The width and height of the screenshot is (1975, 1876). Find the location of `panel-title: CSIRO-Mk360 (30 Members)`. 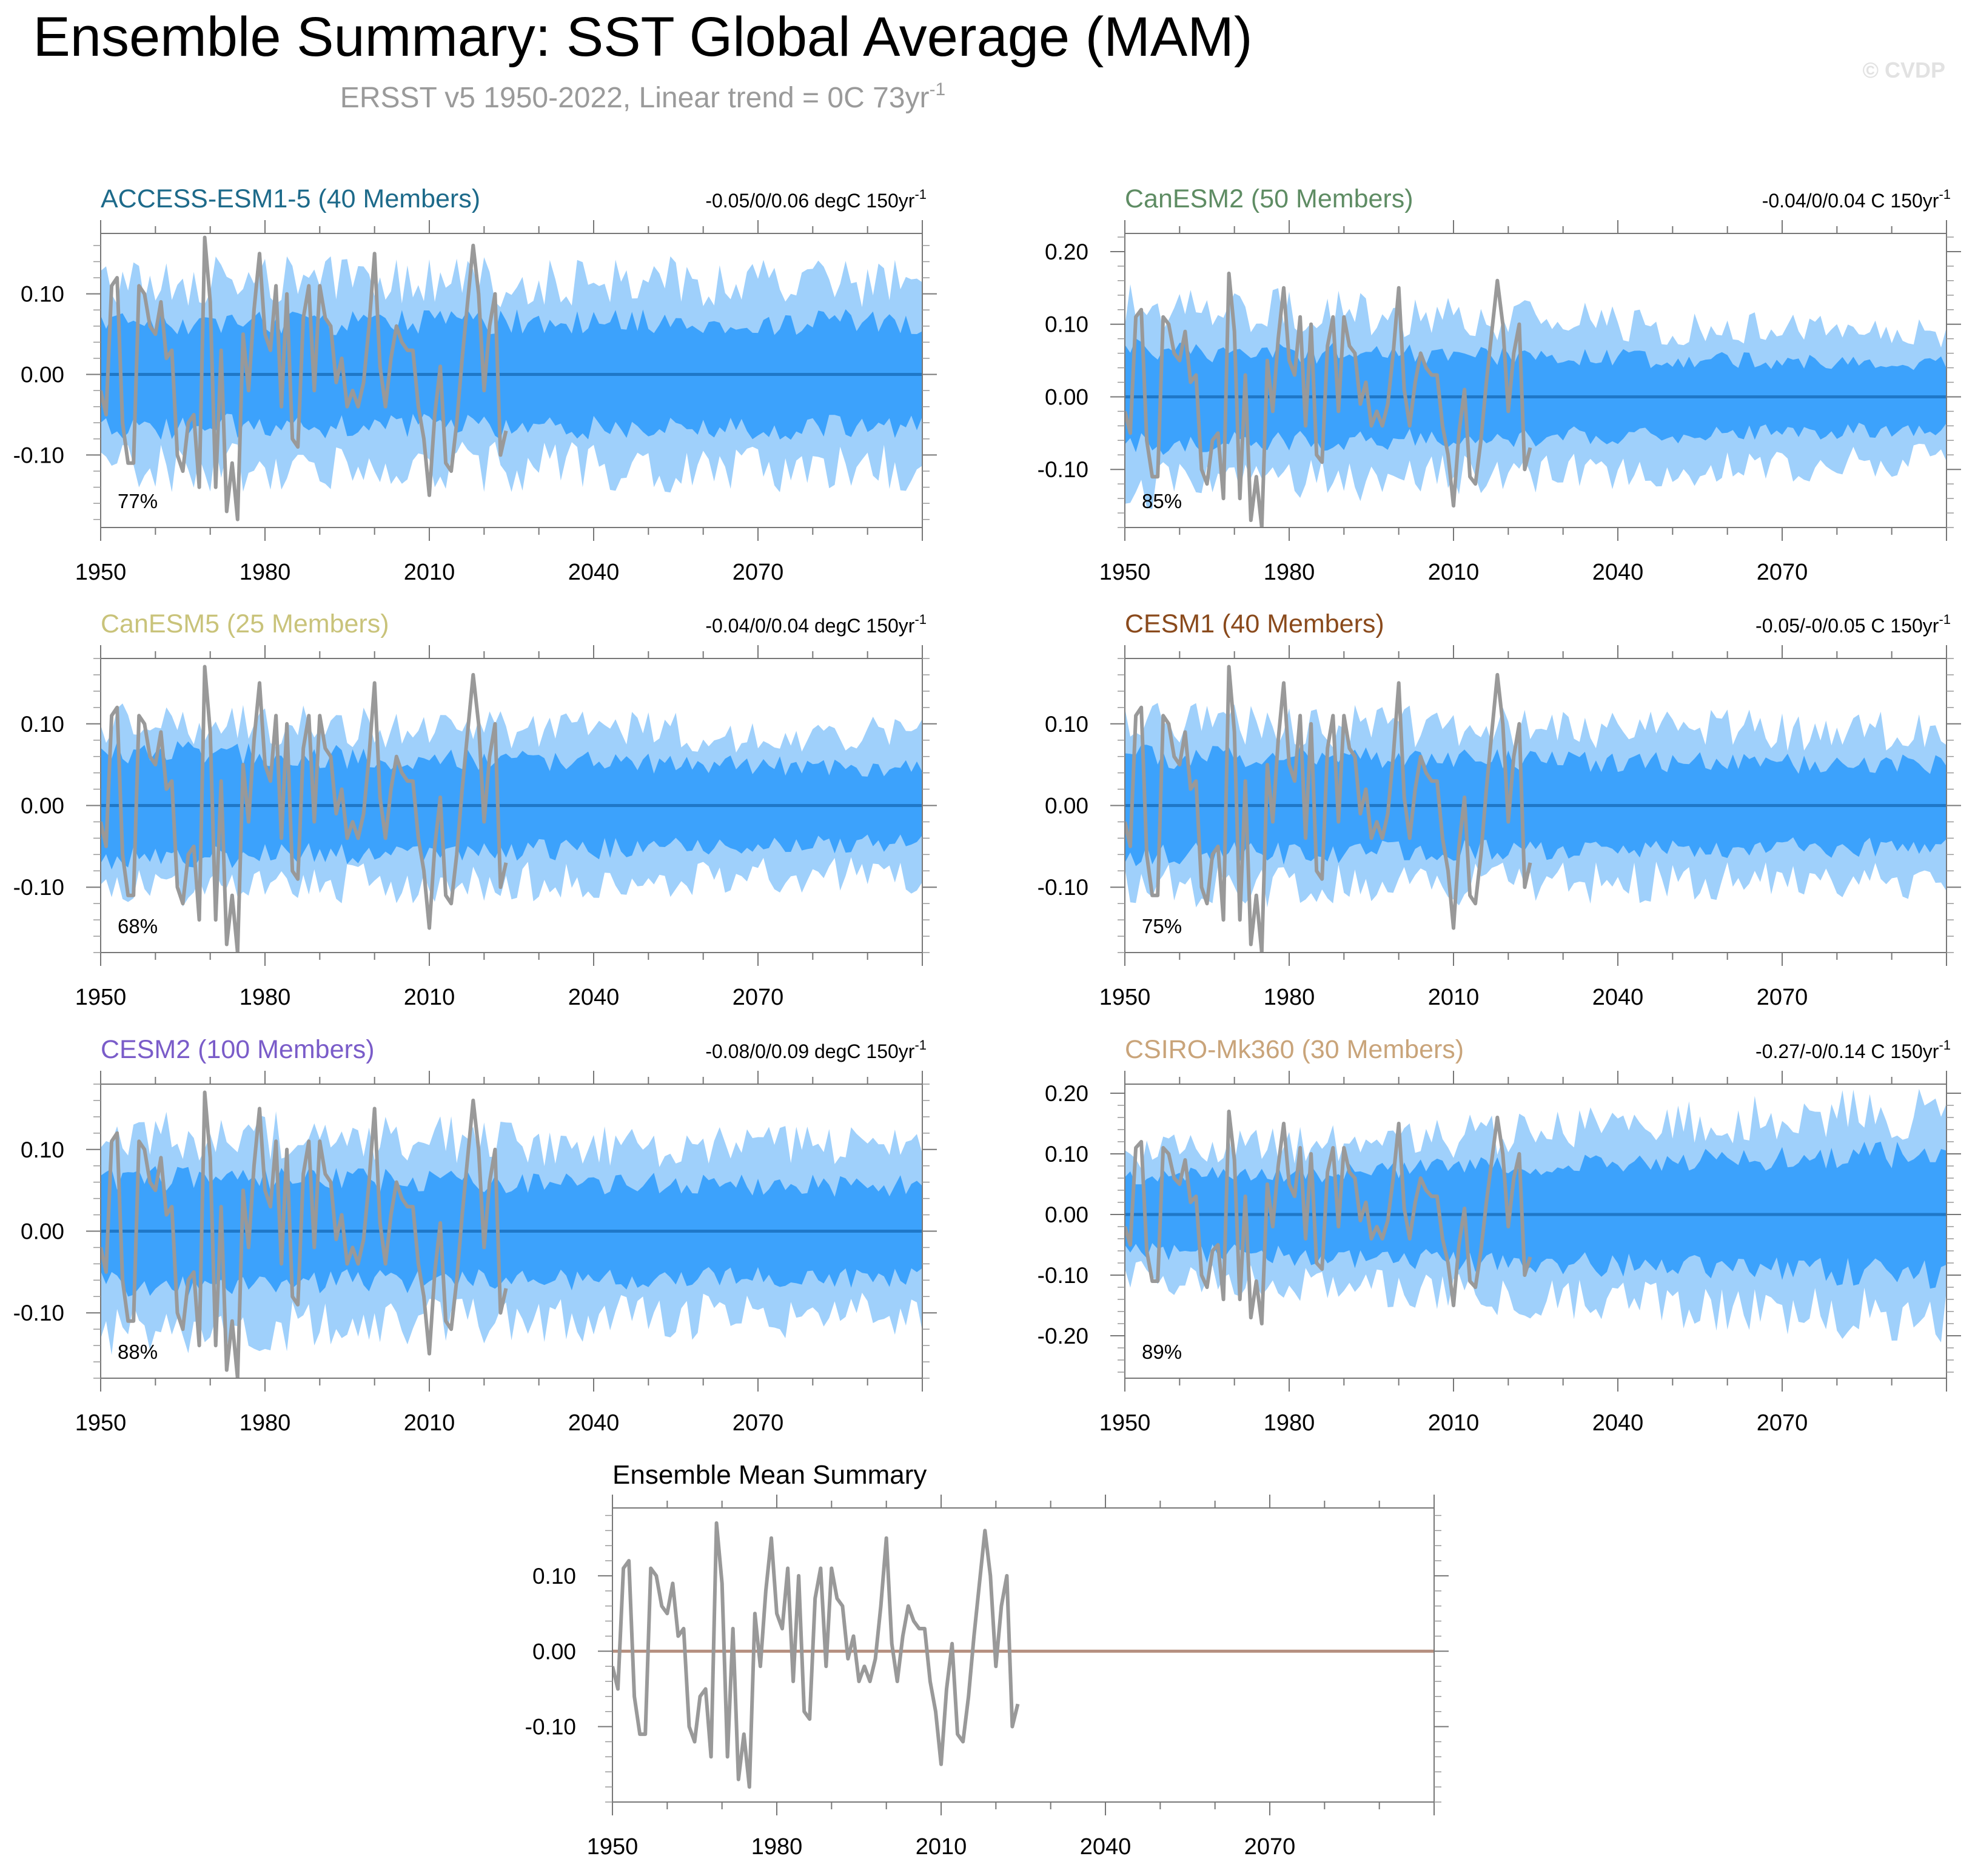

panel-title: CSIRO-Mk360 (30 Members) is located at coordinates (1295, 1049).